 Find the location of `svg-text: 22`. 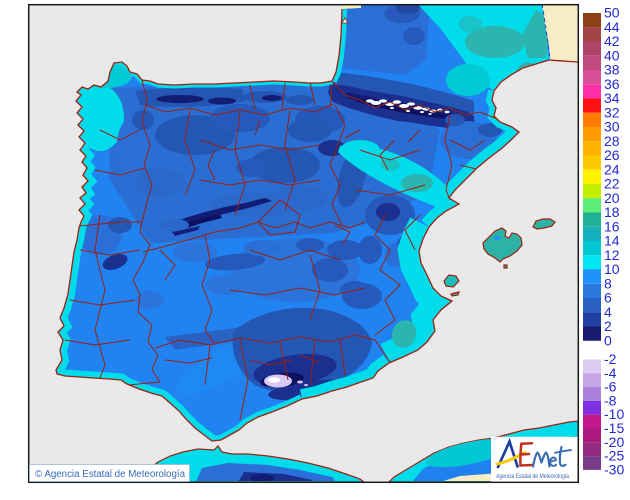

svg-text: 22 is located at coordinates (612, 184).